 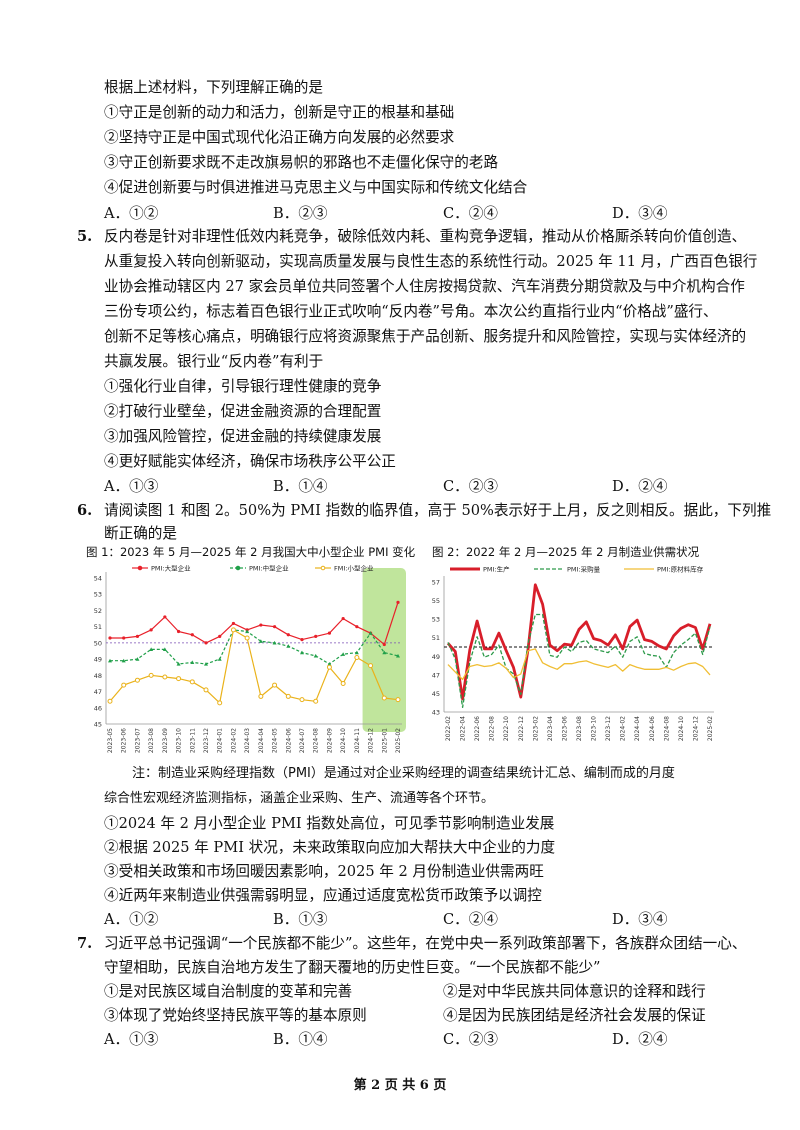 I want to click on q5-item-3: ③加强风险管控，促进金融的持续健康发展, so click(x=243, y=436).